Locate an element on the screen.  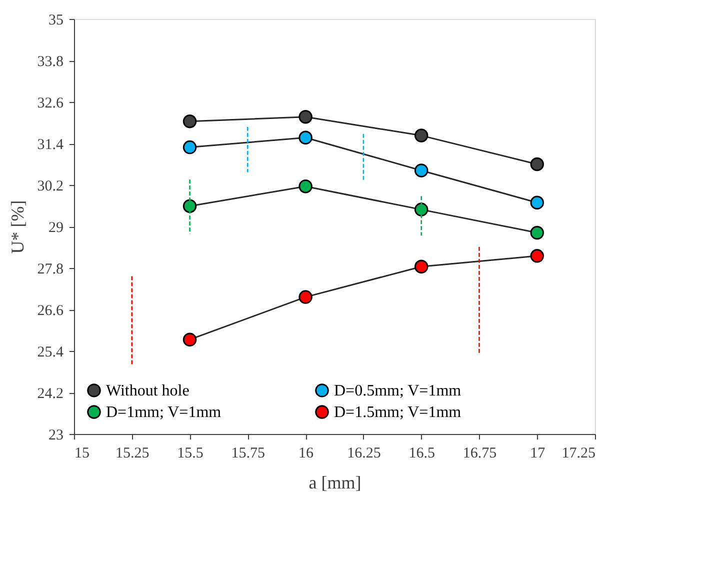
y-tick-label: 31.4 is located at coordinates (50, 145).